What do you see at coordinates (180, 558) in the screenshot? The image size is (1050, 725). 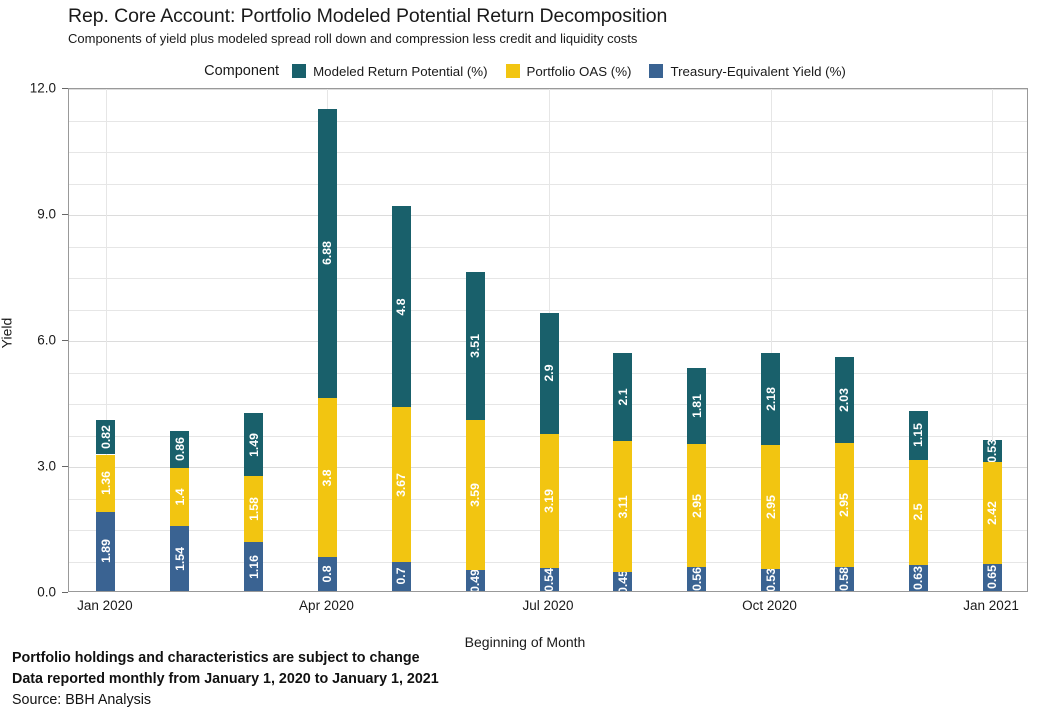 I see `bar-segment: 1.54` at bounding box center [180, 558].